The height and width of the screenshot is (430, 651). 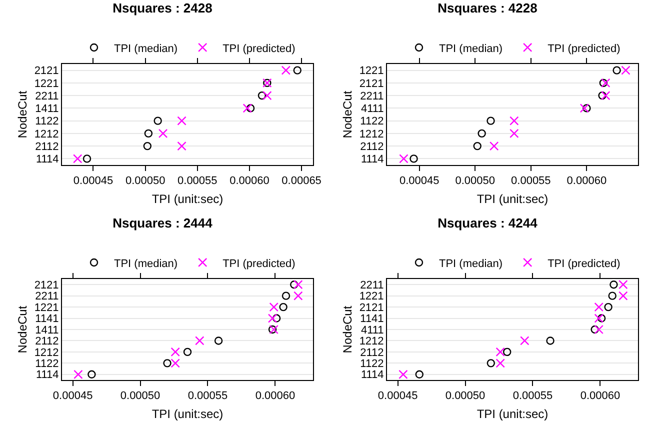 What do you see at coordinates (302, 181) in the screenshot?
I see `x-tick-label: 0.00065` at bounding box center [302, 181].